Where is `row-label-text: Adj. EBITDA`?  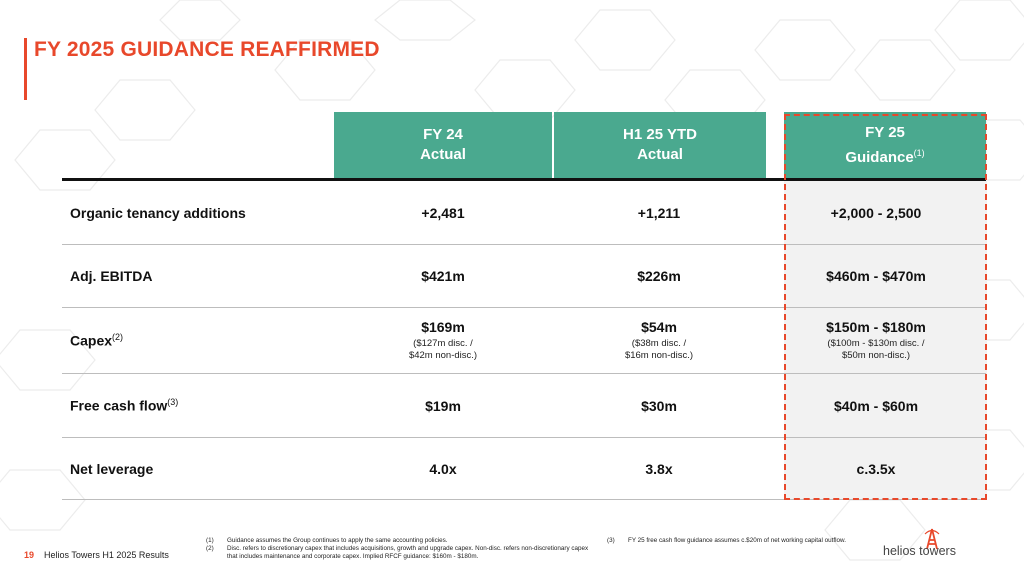
row-label-text: Adj. EBITDA is located at coordinates (111, 276).